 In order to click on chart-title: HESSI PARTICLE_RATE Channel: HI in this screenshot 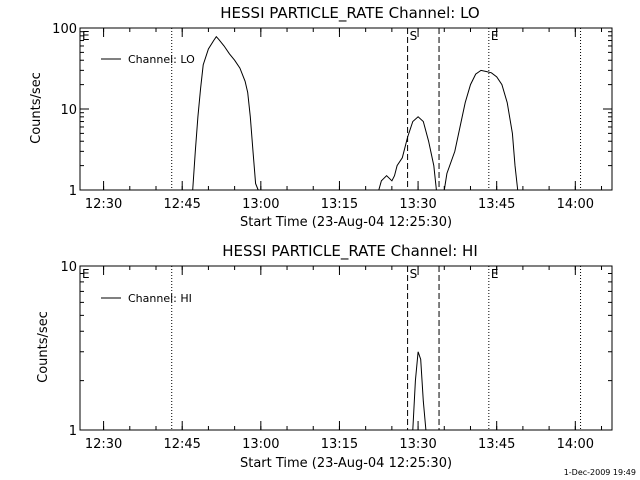, I will do `click(350, 251)`.